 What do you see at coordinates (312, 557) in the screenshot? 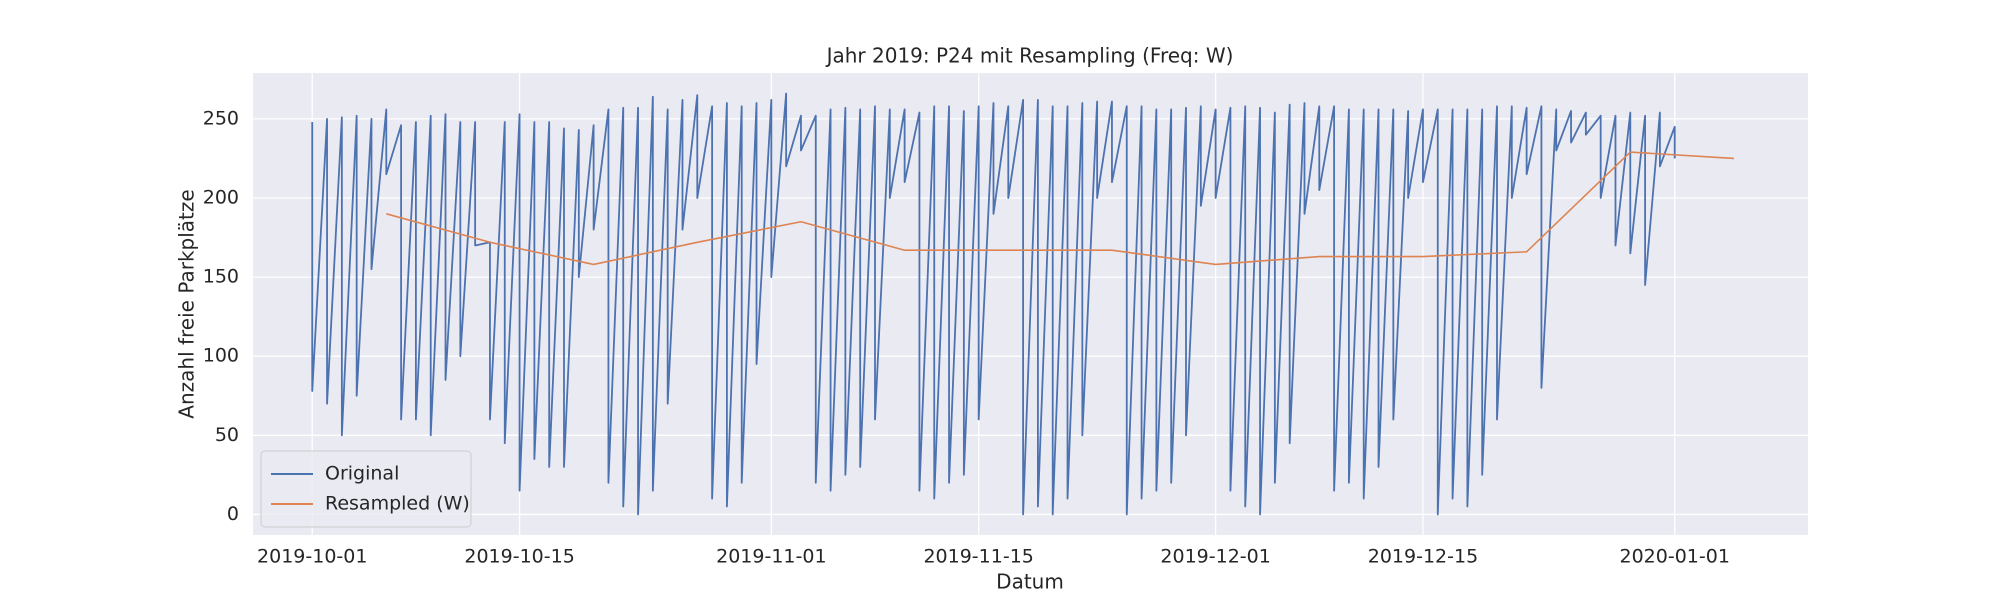
I see `x-tick-label: 2019-10-01` at bounding box center [312, 557].